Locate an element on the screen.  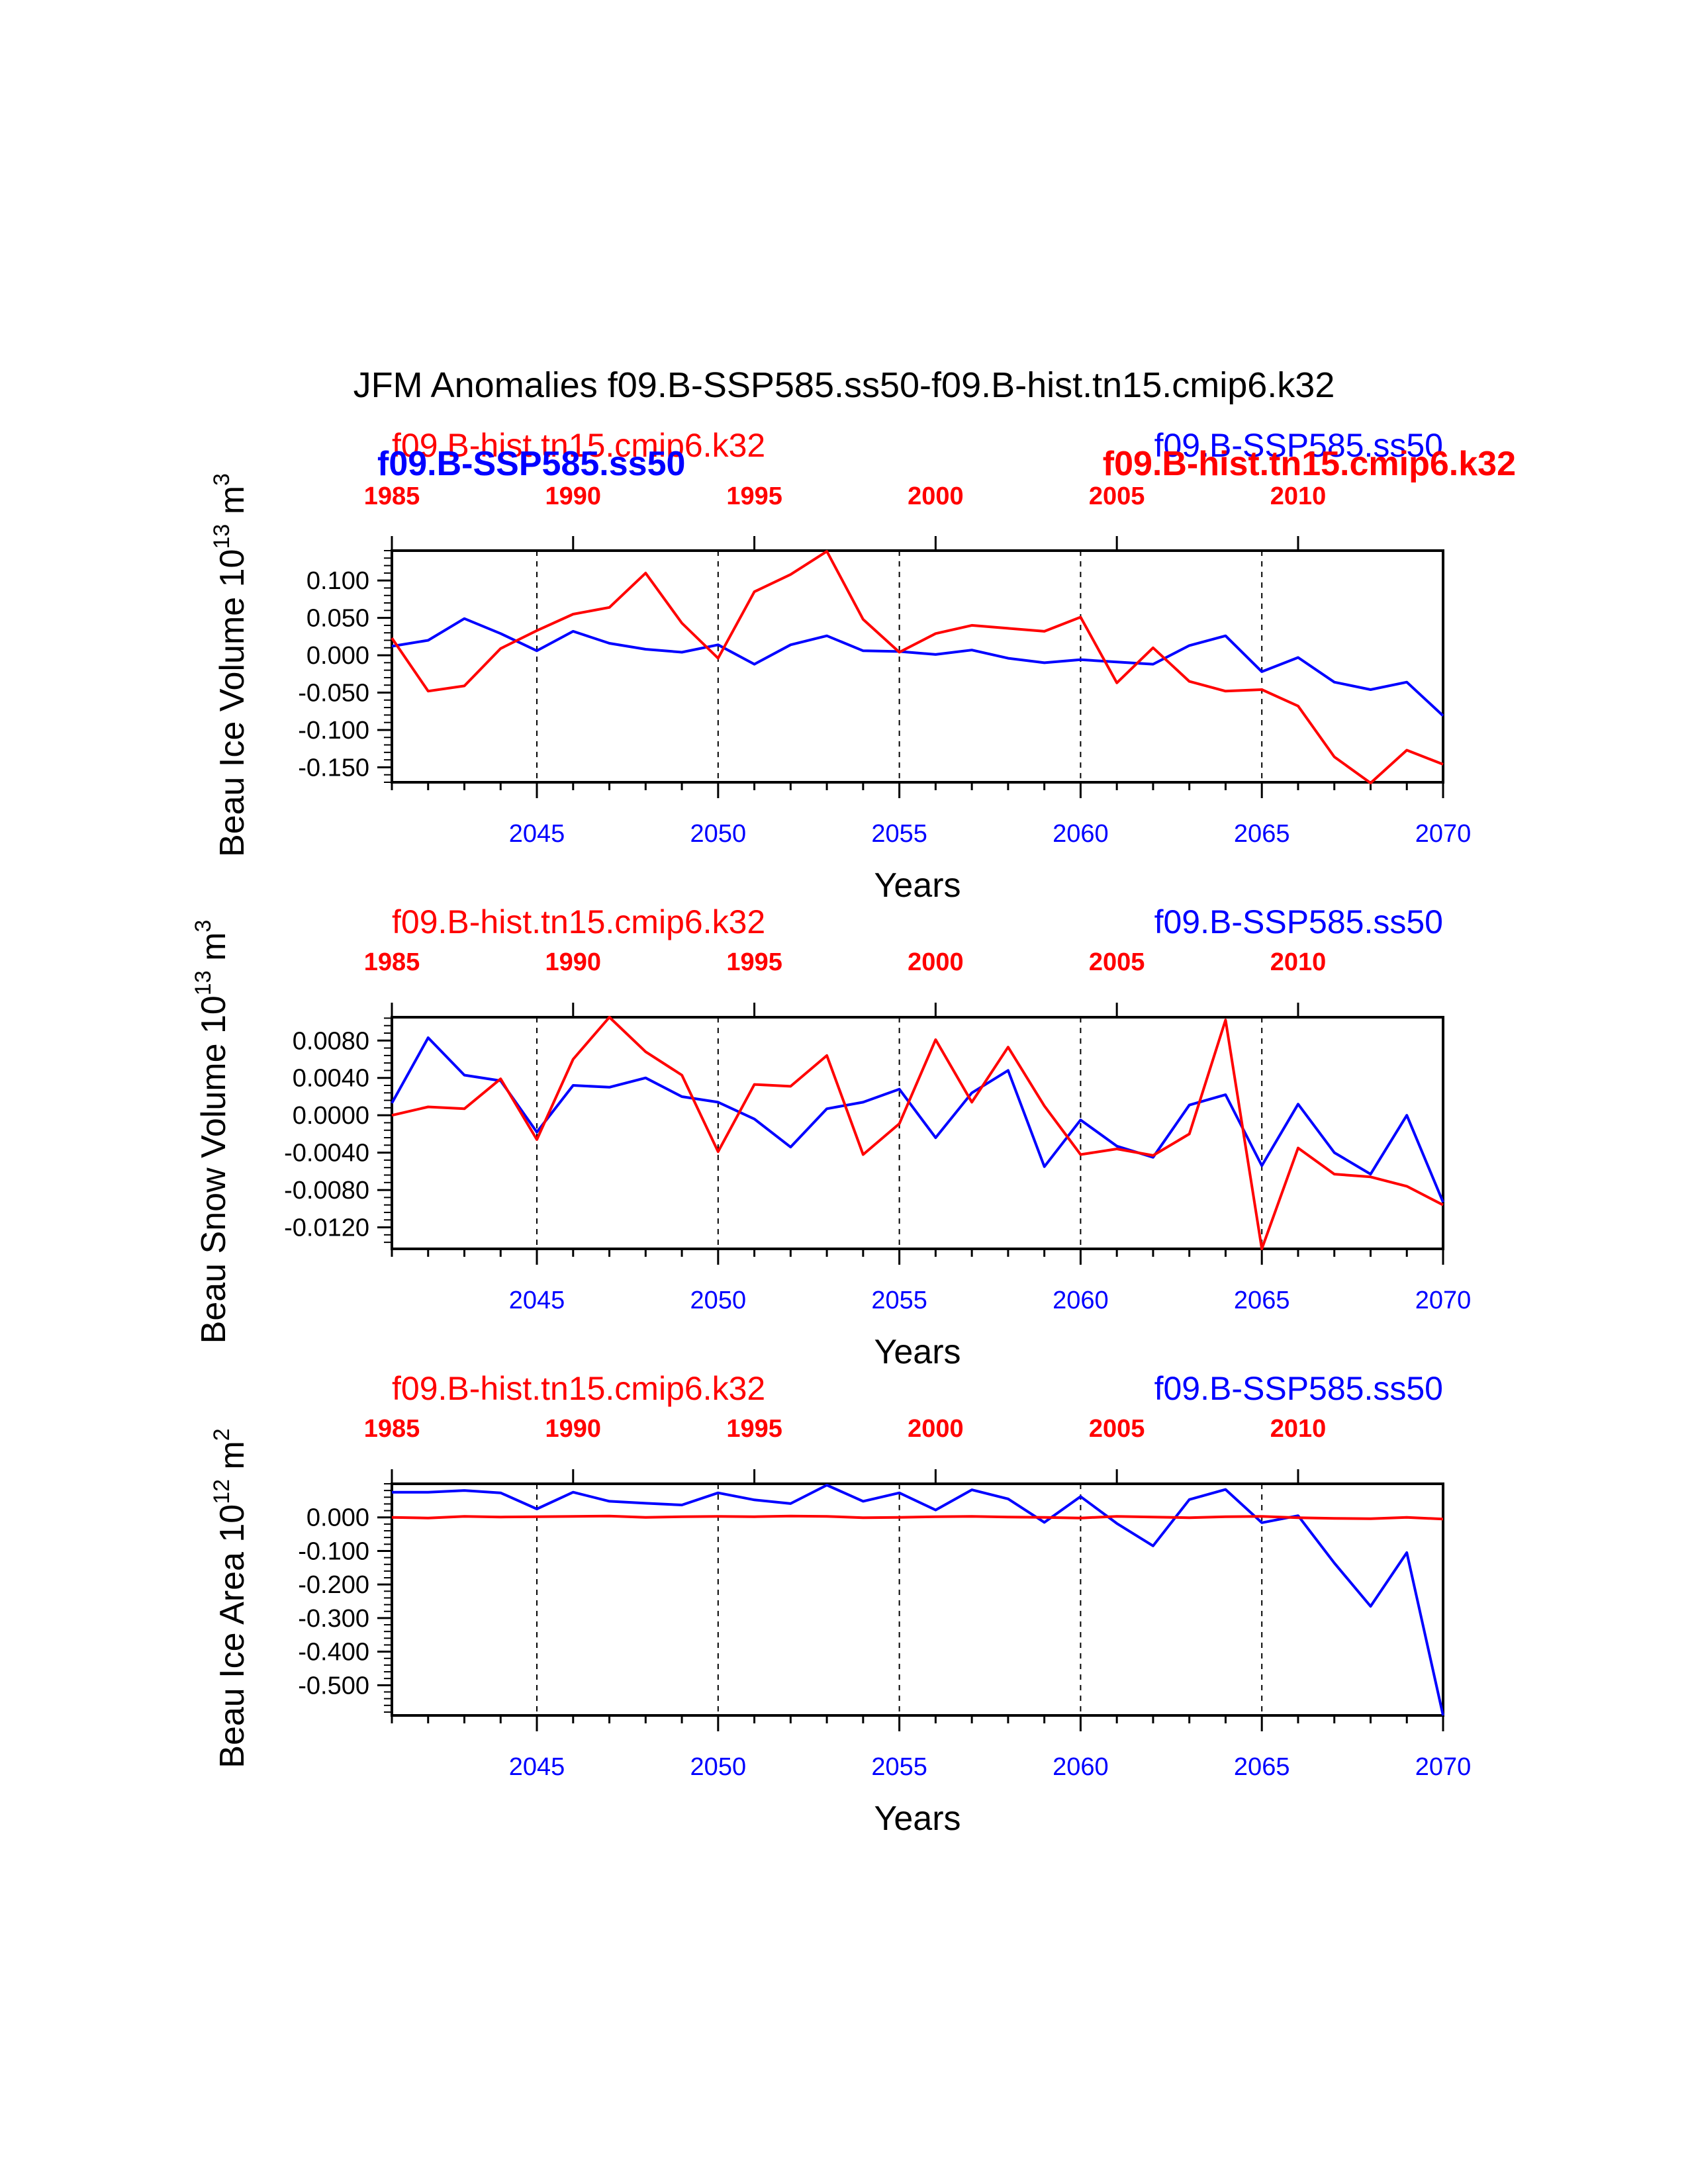
y-axis-label-unit-exp: 2 is located at coordinates (221, 1434).